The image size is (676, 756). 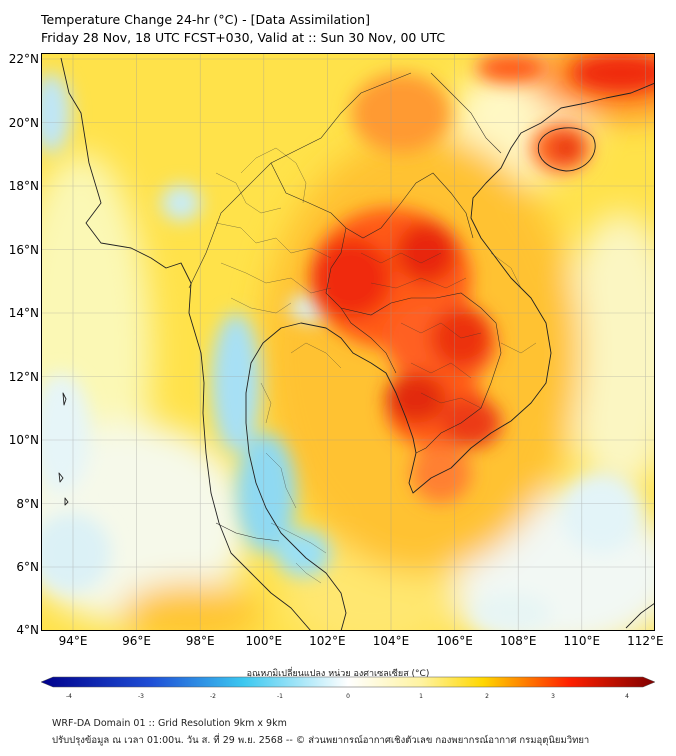 What do you see at coordinates (200, 641) in the screenshot?
I see `lon-label-98e: 98°E` at bounding box center [200, 641].